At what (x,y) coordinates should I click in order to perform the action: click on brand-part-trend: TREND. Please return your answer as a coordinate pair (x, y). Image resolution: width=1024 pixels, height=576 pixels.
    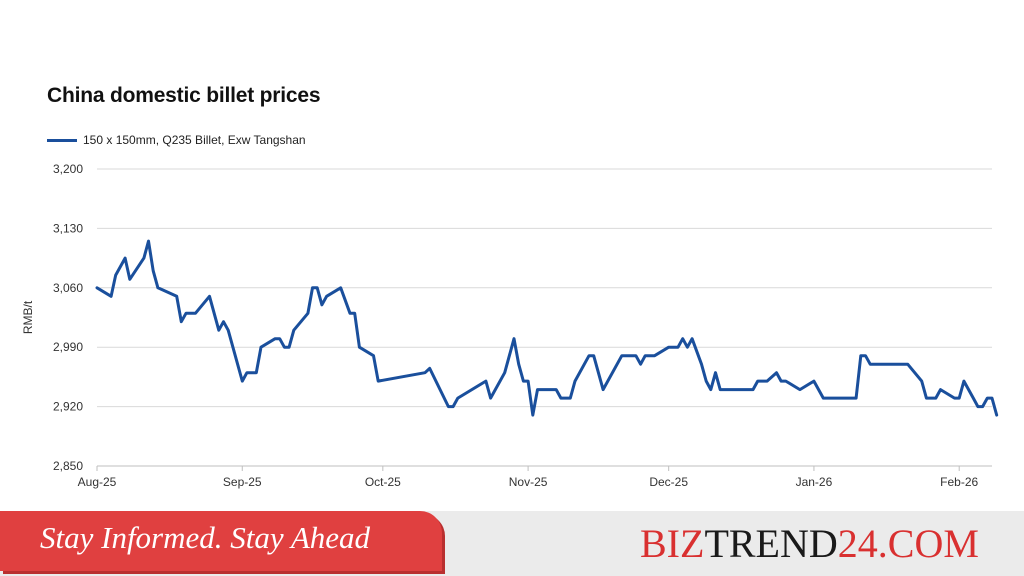
    Looking at the image, I should click on (771, 543).